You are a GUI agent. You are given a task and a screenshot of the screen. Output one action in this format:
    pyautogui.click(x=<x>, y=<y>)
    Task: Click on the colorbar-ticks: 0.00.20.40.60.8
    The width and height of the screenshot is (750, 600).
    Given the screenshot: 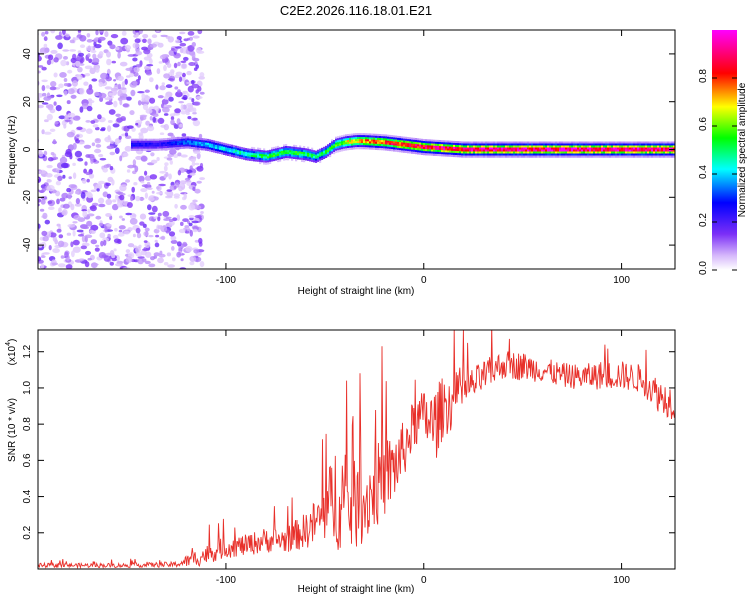 What is the action you would take?
    pyautogui.click(x=717, y=172)
    